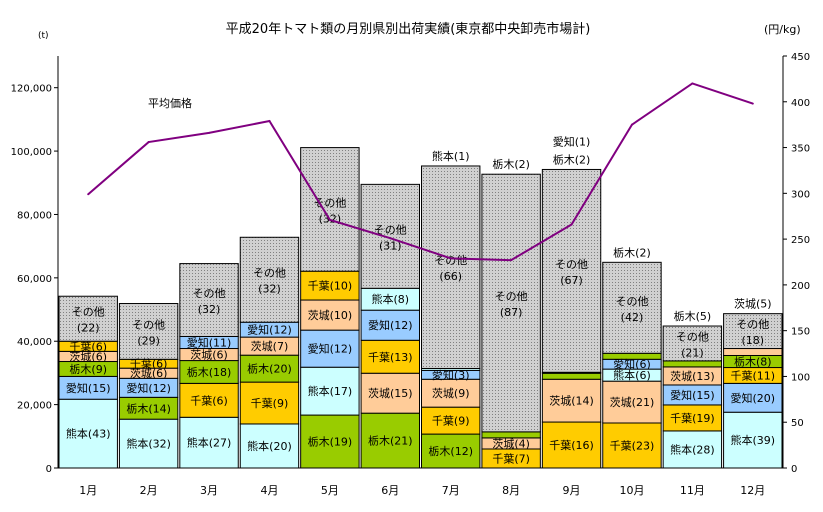 Image resolution: width=823 pixels, height=512 pixels. Describe the element at coordinates (330, 315) in the screenshot. I see `segment-label: 茨城(10)` at that location.